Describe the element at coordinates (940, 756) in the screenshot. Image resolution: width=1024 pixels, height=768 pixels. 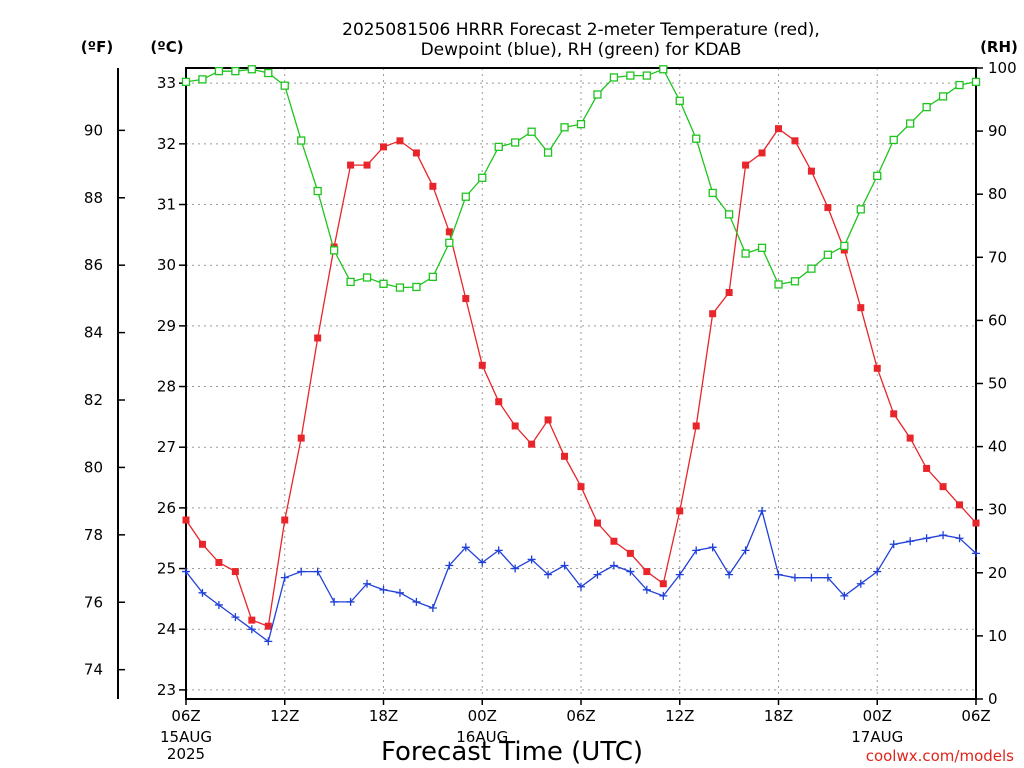
I see `credit-text: coolwx.com/models` at that location.